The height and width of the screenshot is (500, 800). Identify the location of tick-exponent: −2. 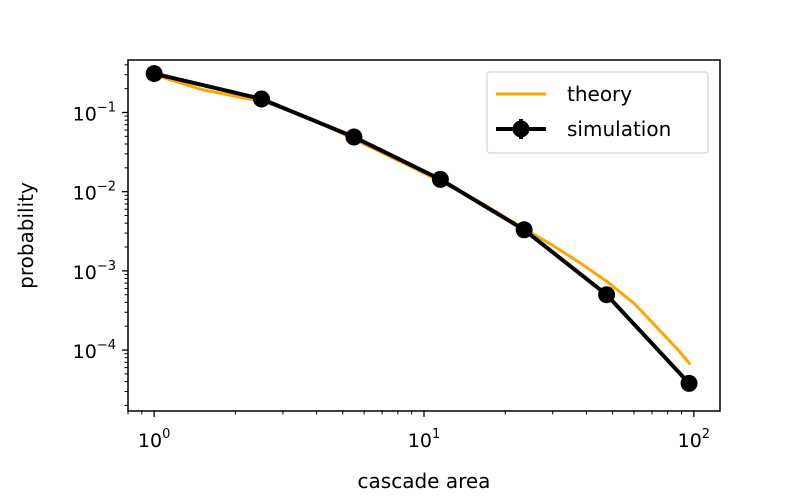
(106, 187).